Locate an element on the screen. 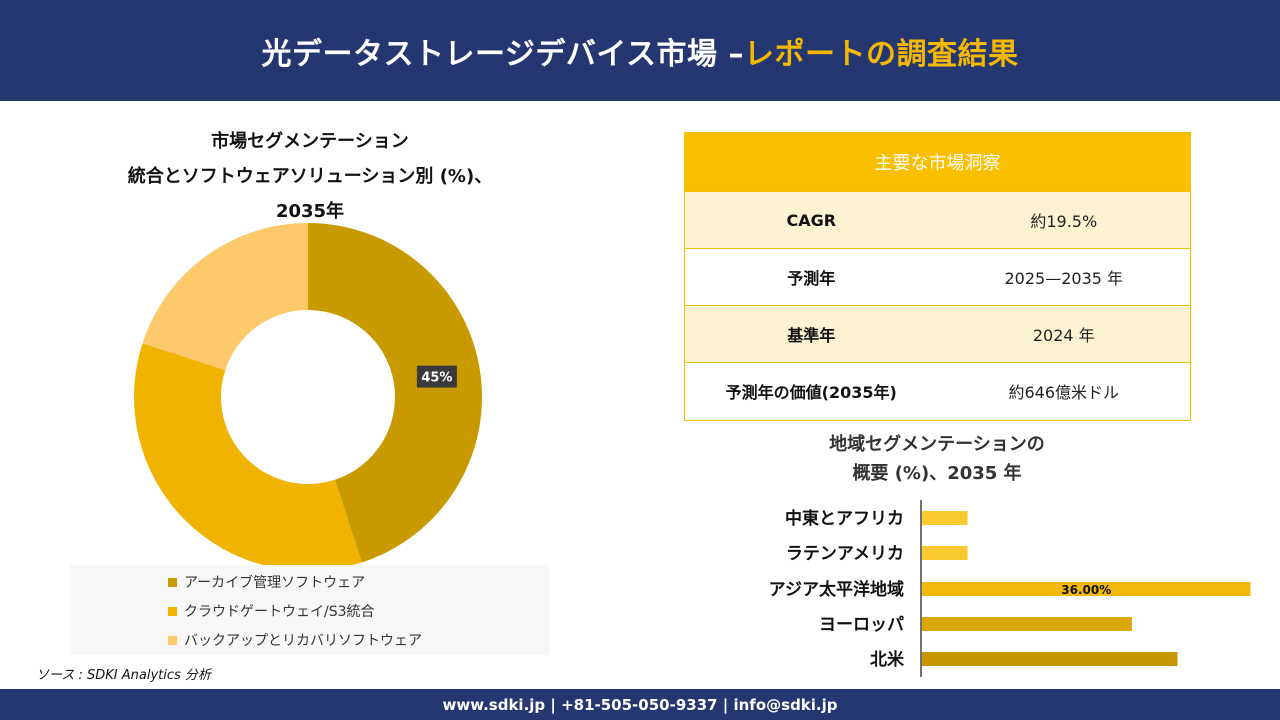 This screenshot has width=1280, height=720. donut-title-line: 統合とソフトウェアソリューション別 (%)、 is located at coordinates (310, 176).